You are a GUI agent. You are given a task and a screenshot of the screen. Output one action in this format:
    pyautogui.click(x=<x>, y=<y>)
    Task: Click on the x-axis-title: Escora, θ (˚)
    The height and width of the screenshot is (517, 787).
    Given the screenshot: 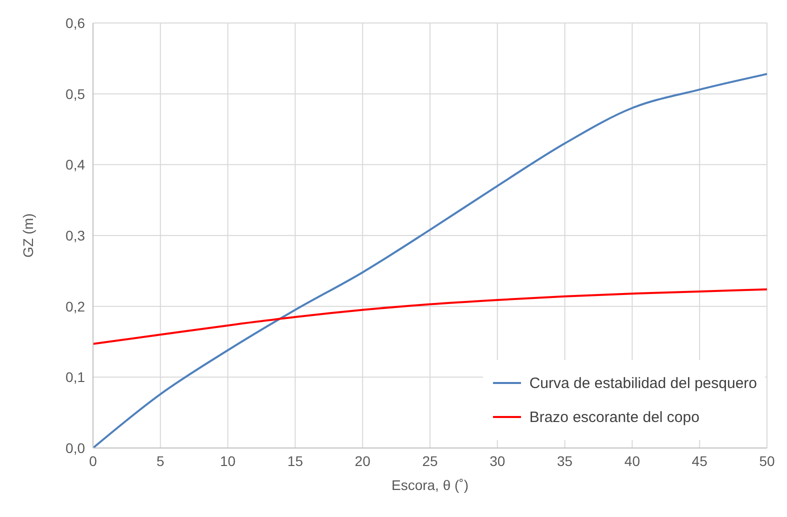 What is the action you would take?
    pyautogui.click(x=430, y=485)
    